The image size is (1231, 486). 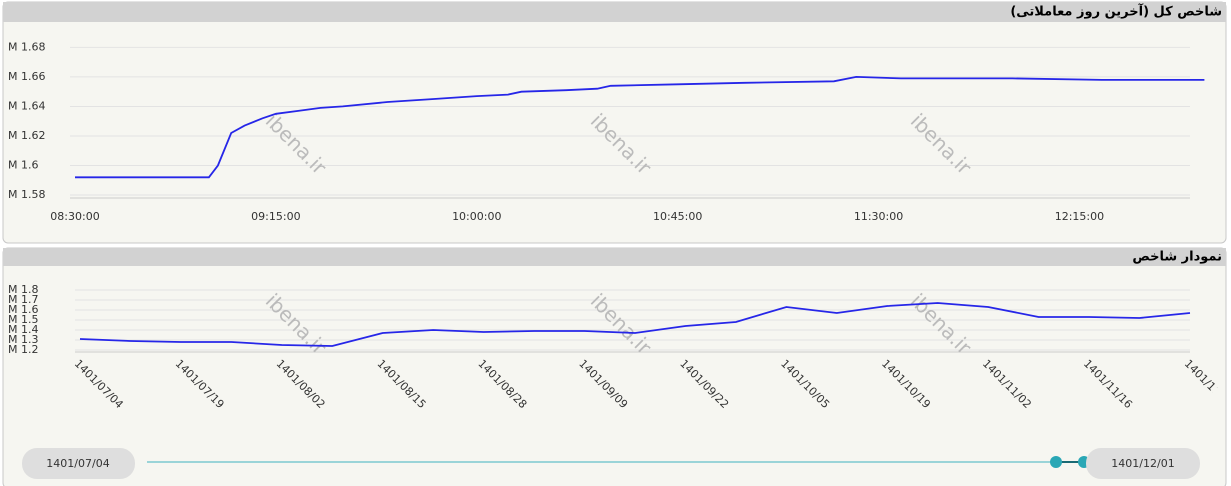 I want to click on chart-title: شاخص کل (آخرین روز معاملاتی), so click(x=1116, y=11).